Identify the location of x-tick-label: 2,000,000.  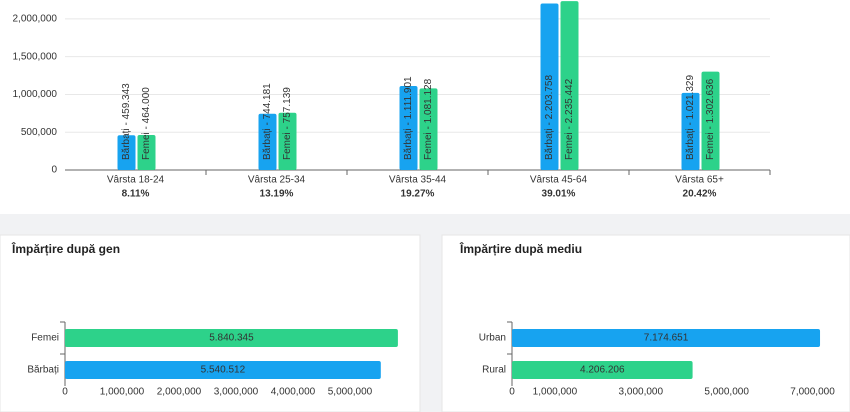
(179, 392).